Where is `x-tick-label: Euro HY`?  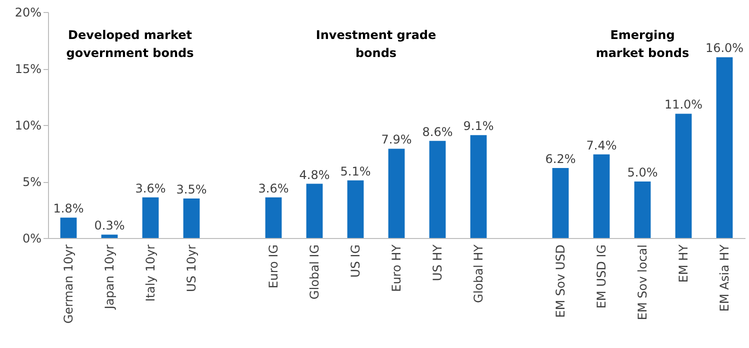
x-tick-label: Euro HY is located at coordinates (397, 268).